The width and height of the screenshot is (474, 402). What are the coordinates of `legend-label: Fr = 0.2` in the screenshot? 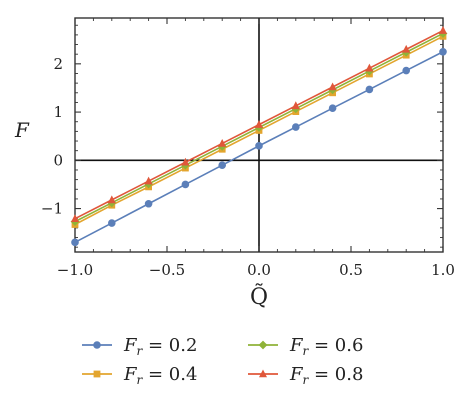 It's located at (160, 346).